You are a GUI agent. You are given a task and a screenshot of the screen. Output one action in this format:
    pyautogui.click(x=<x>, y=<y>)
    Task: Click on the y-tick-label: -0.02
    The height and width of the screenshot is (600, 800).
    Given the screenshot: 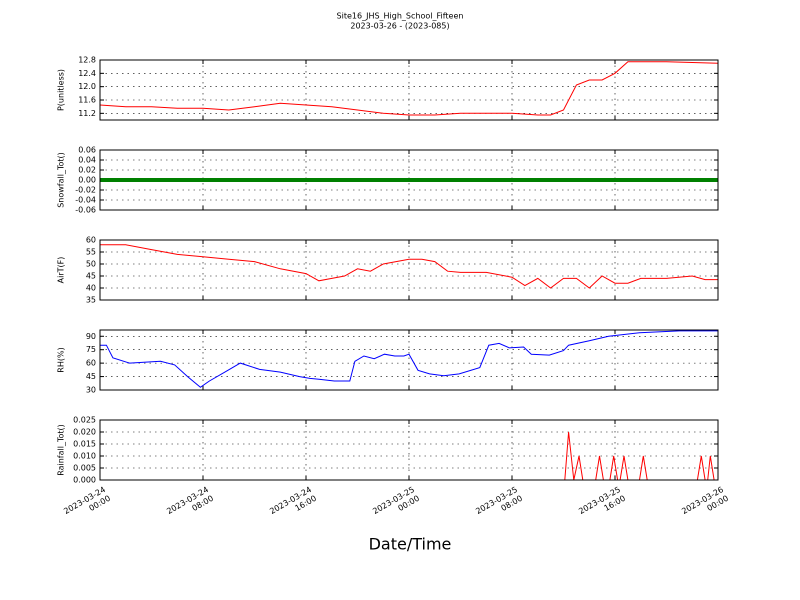 What is the action you would take?
    pyautogui.click(x=85, y=190)
    